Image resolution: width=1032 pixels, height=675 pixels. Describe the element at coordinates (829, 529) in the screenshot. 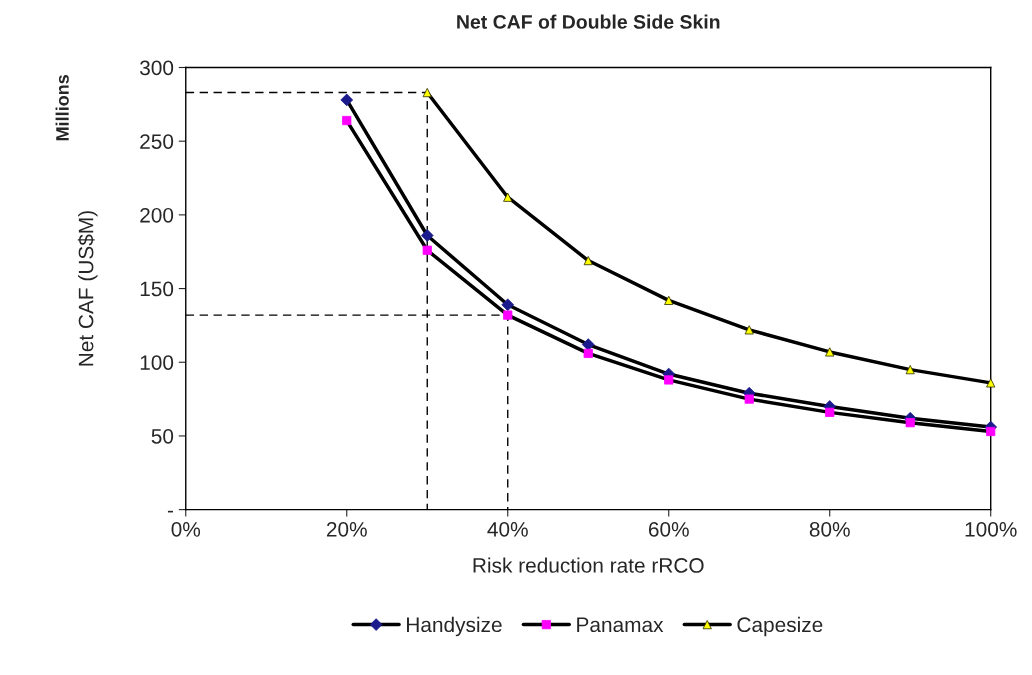

I see `x-tick-label: 80%` at that location.